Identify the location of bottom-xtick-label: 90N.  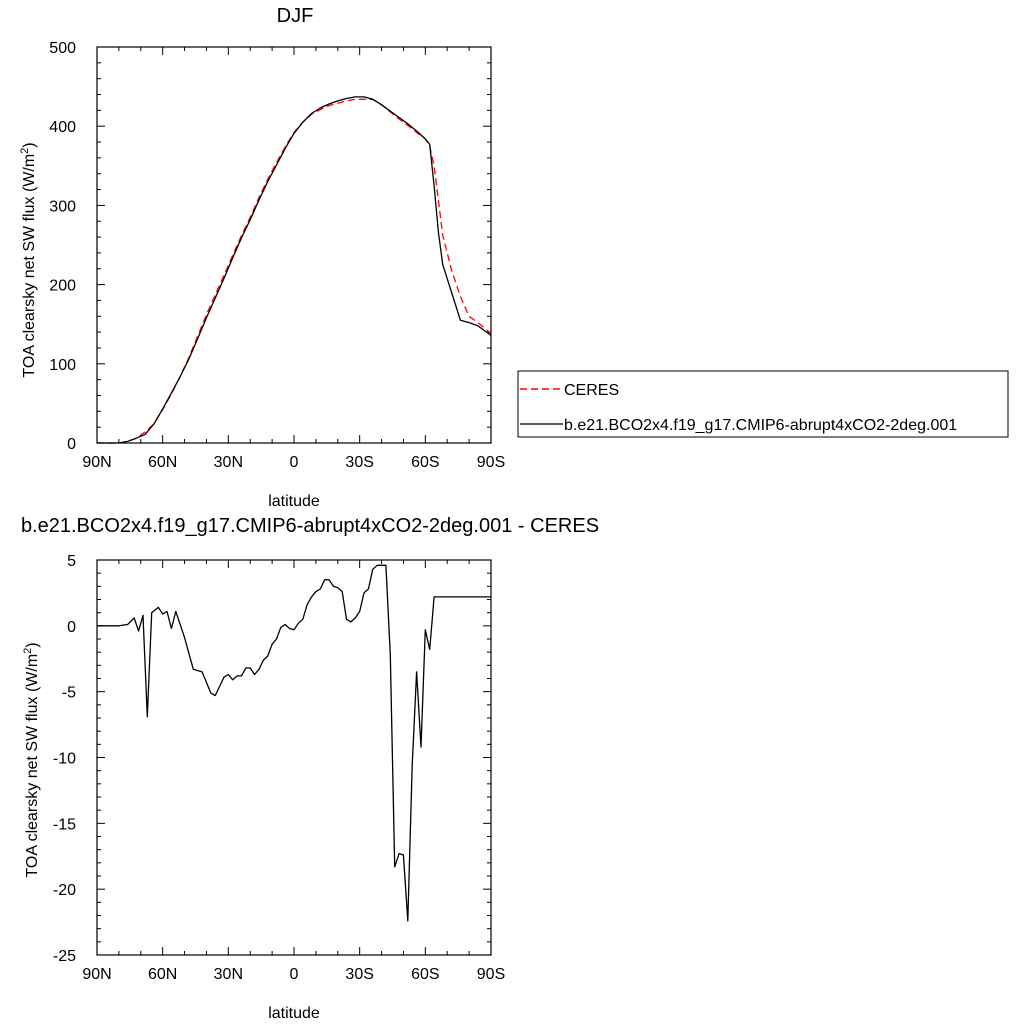
(96, 974).